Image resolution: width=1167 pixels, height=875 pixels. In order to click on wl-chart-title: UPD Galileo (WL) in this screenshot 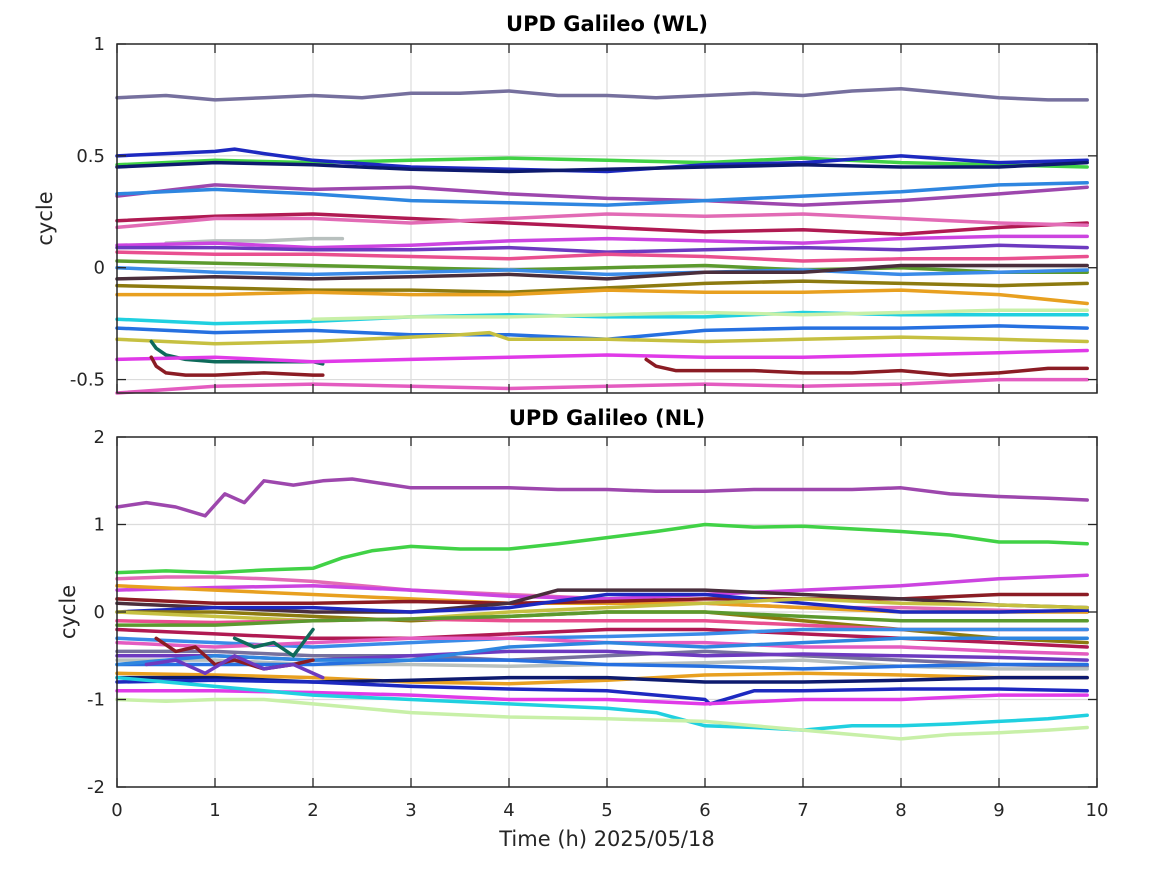, I will do `click(607, 24)`.